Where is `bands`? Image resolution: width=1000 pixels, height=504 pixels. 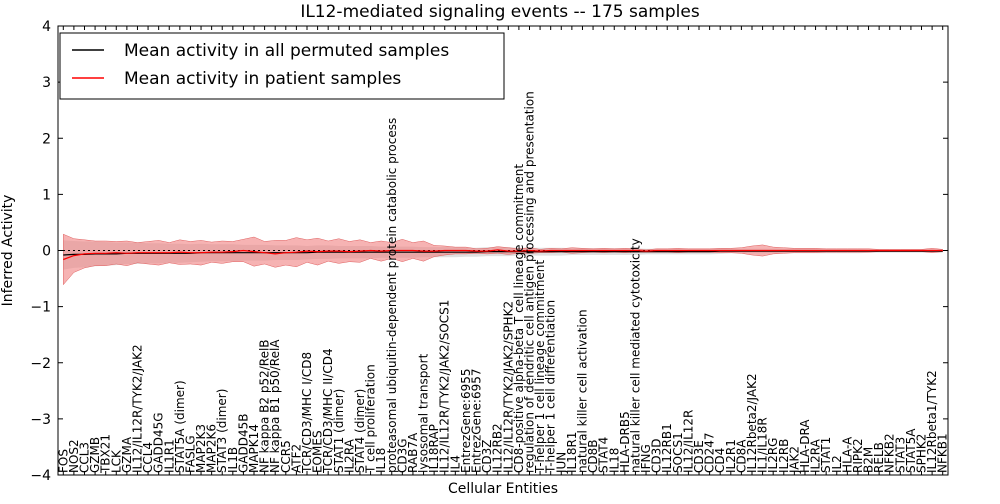 bands is located at coordinates (503, 259).